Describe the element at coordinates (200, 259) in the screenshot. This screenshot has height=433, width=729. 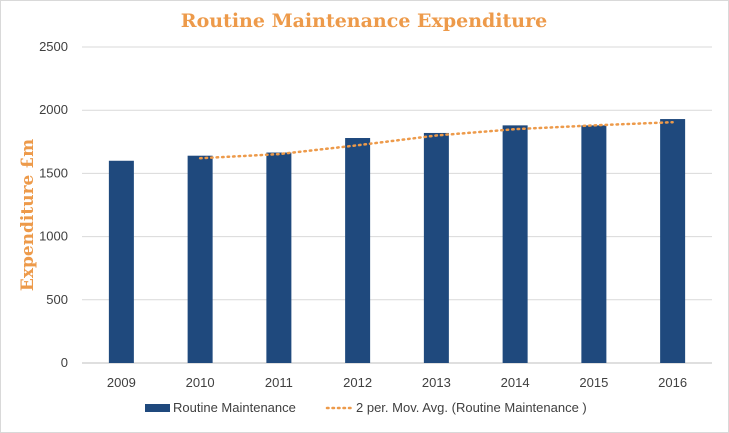
I see `bar-2010` at that location.